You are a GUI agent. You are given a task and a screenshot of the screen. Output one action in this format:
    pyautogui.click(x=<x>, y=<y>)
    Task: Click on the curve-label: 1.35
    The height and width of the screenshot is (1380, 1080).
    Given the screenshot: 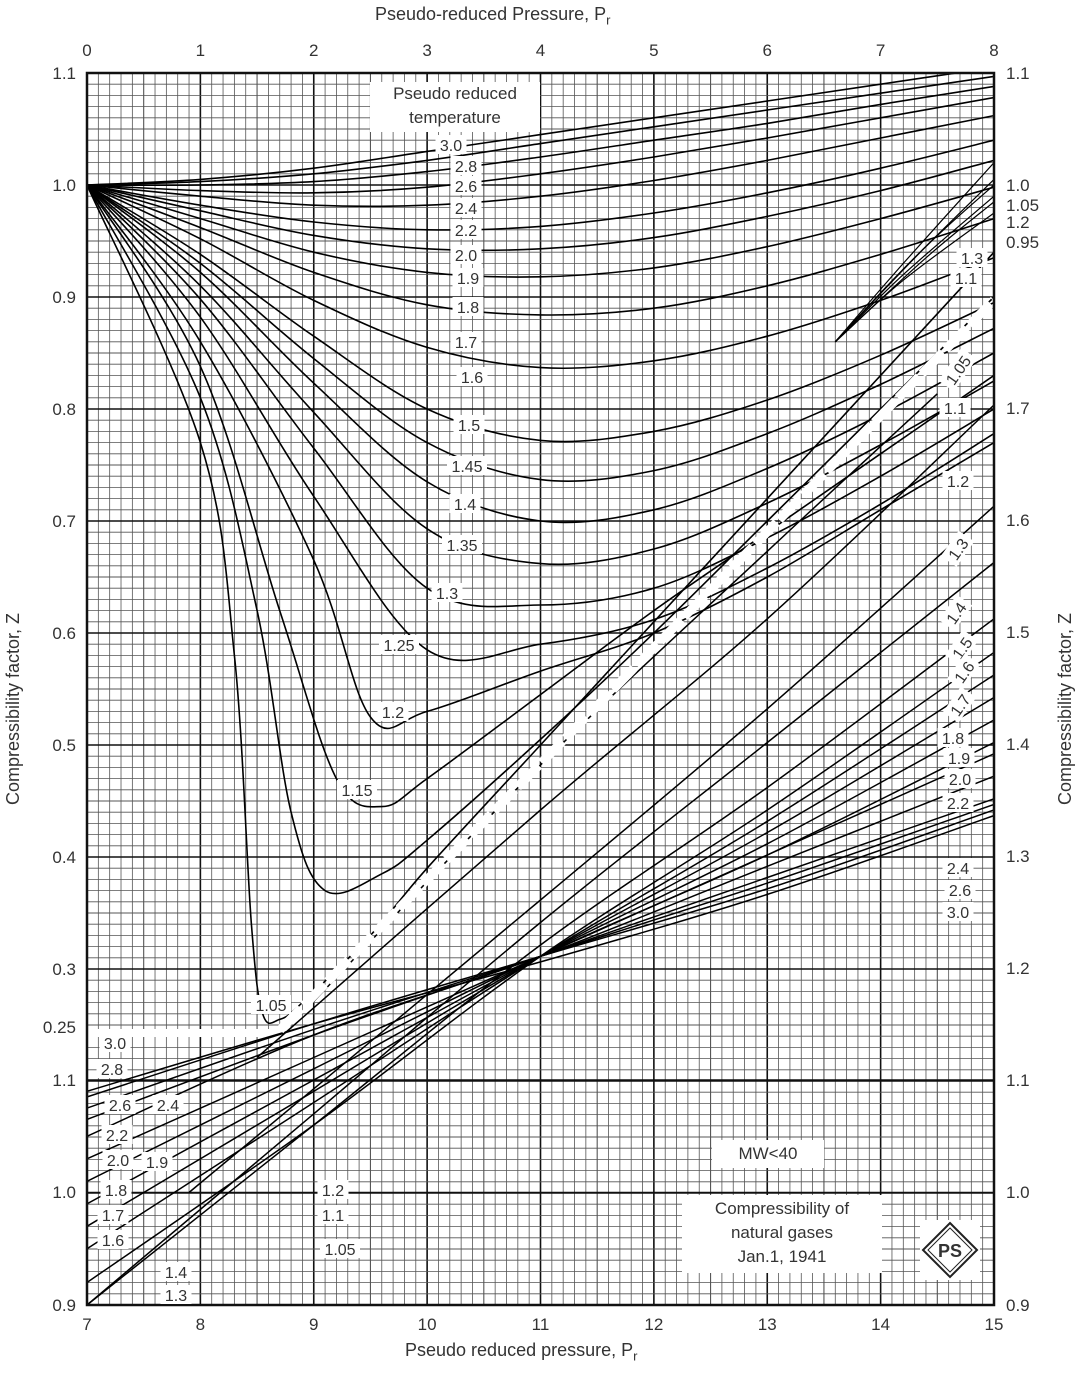 What is the action you would take?
    pyautogui.click(x=462, y=545)
    